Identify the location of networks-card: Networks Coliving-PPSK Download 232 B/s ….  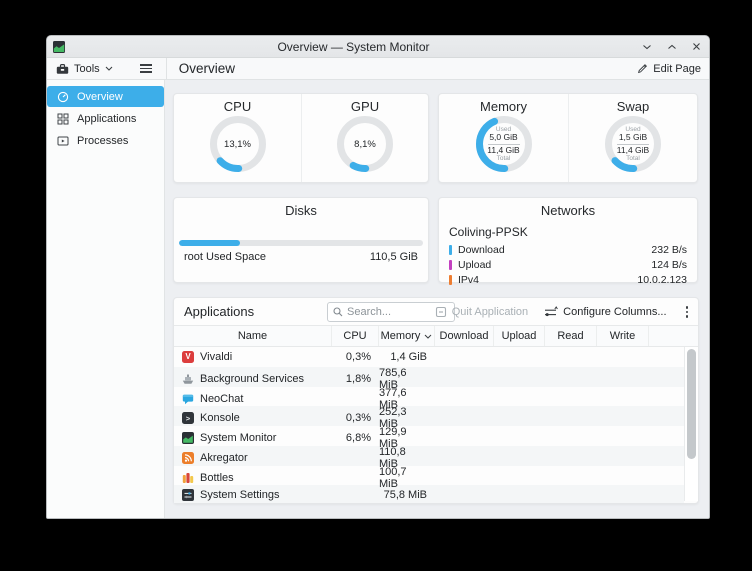
(568, 241).